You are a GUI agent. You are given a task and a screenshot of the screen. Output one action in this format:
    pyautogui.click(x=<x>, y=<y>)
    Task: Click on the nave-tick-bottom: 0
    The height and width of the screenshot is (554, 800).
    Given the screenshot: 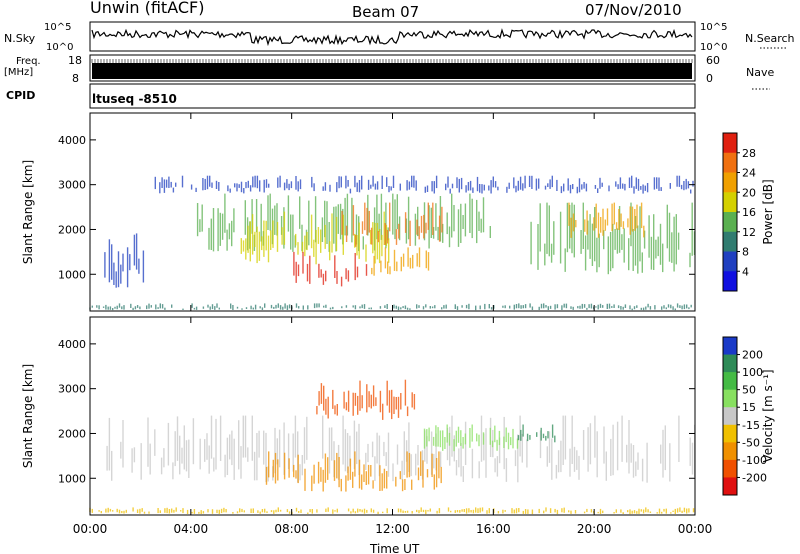 What is the action you would take?
    pyautogui.click(x=709, y=78)
    